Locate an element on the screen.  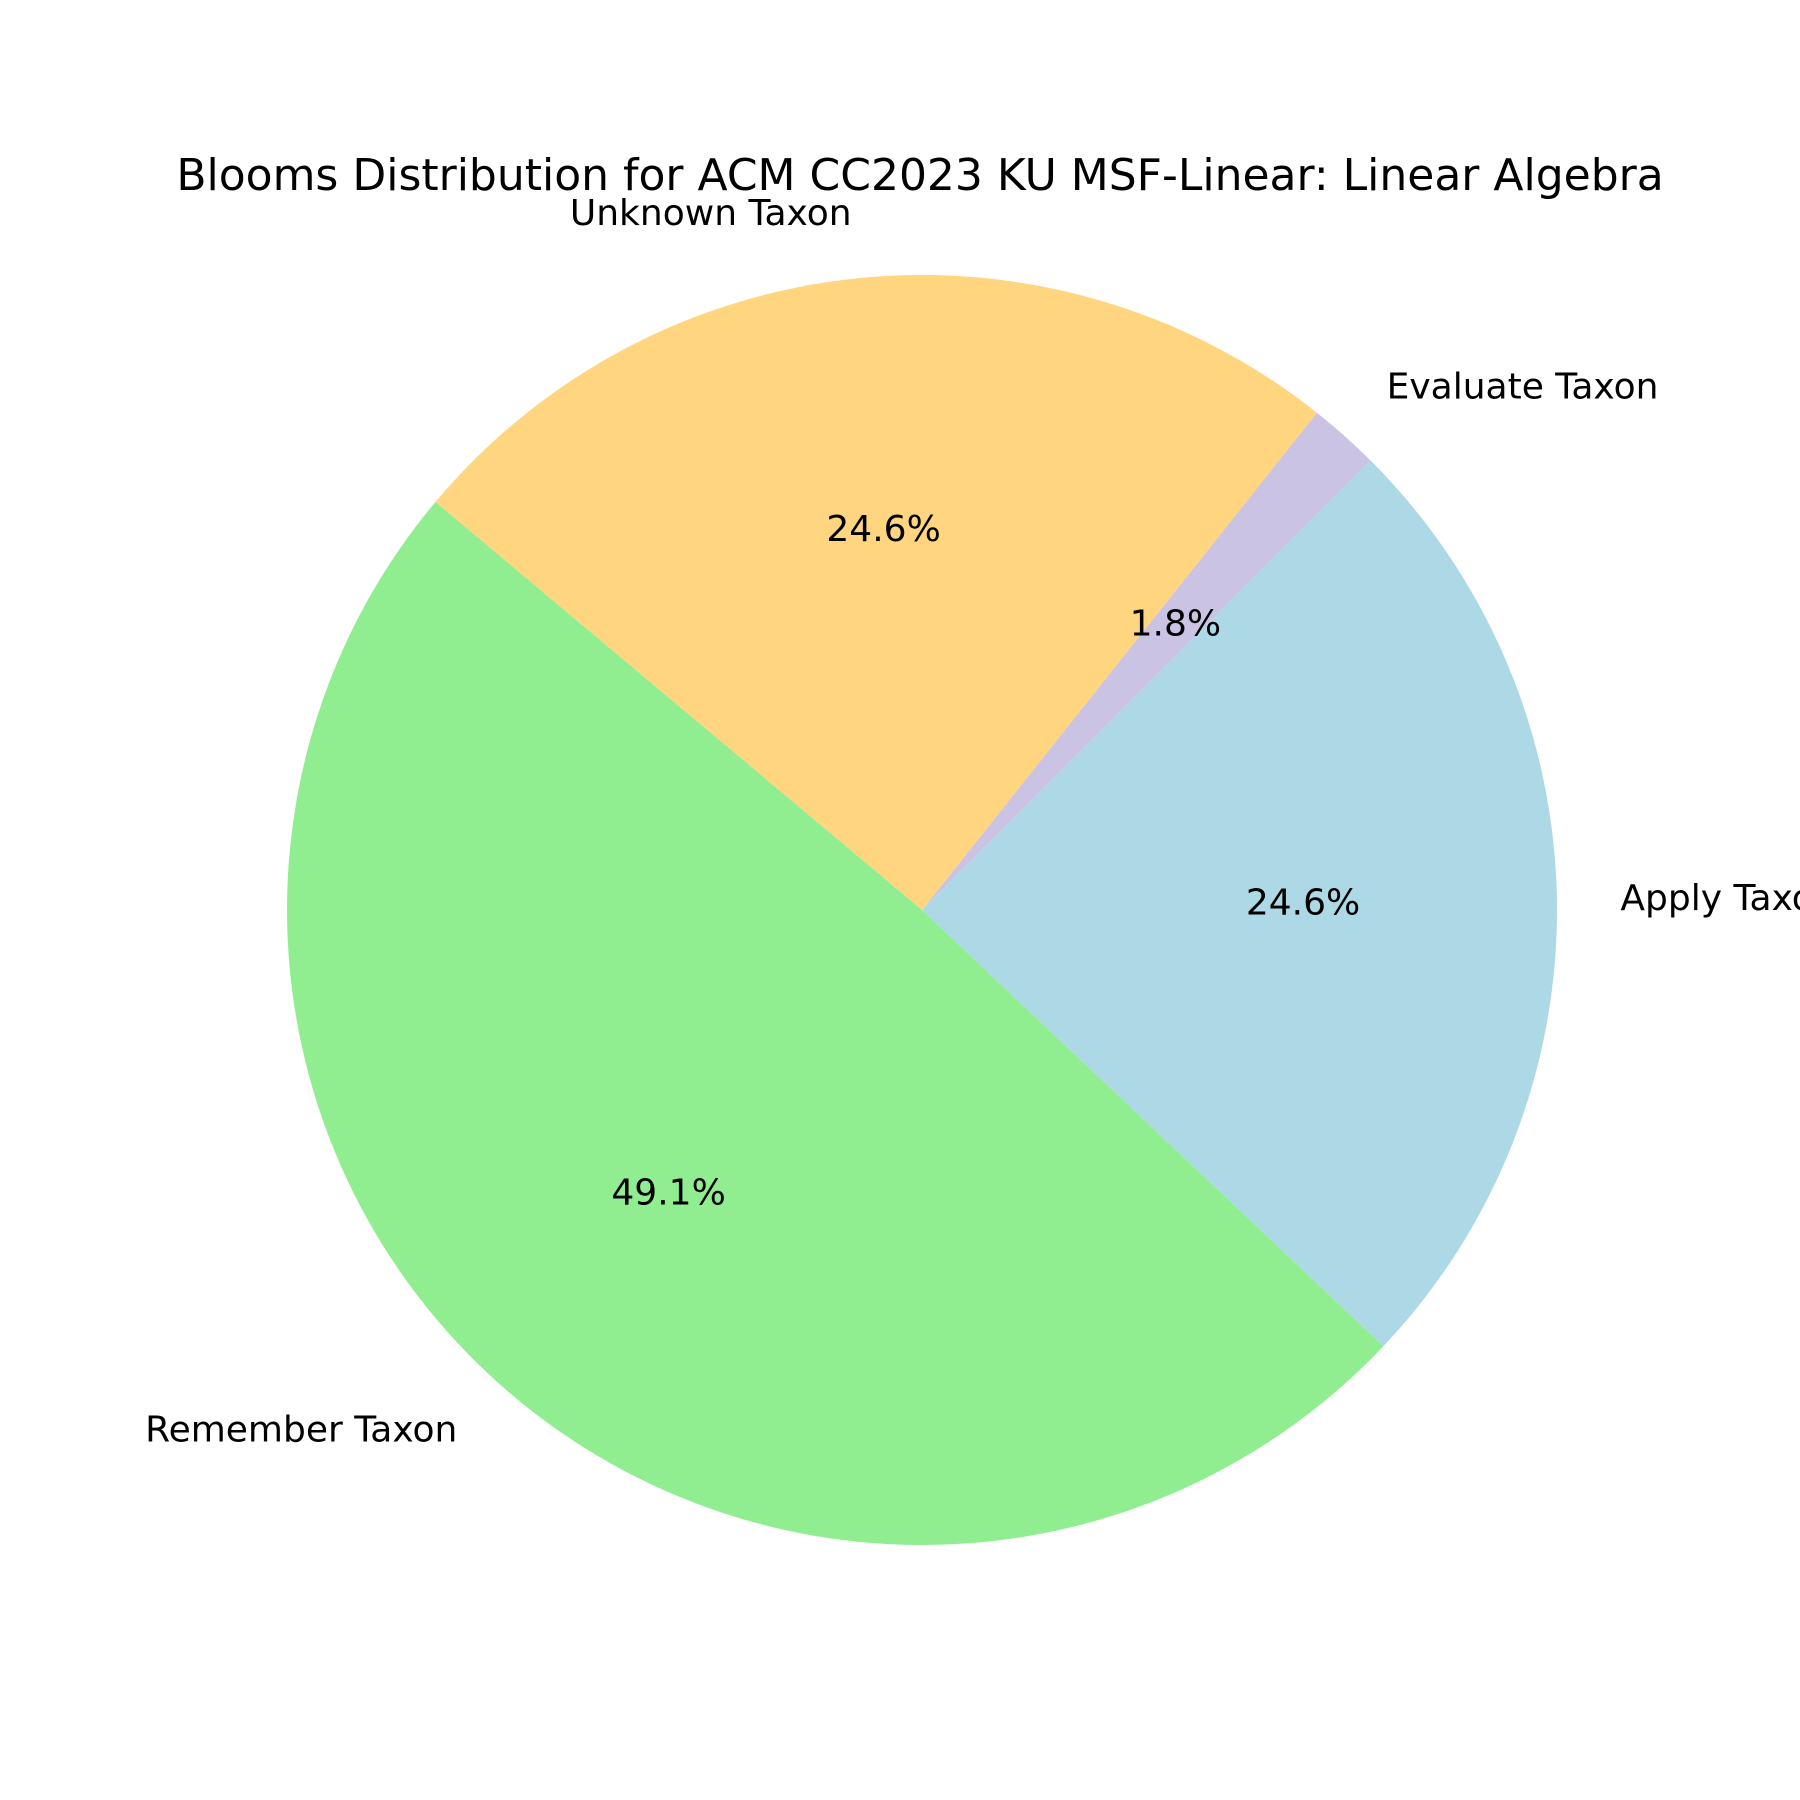
slice-label-evaluate-taxon: Evaluate Taxon is located at coordinates (1523, 386).